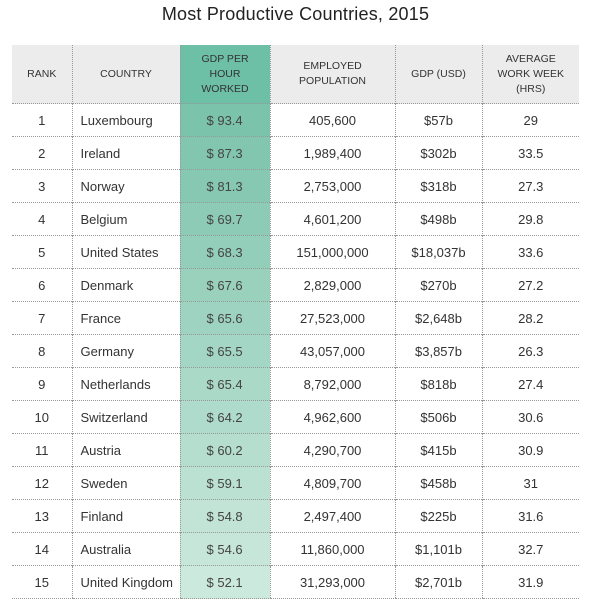 The height and width of the screenshot is (600, 591). Describe the element at coordinates (42, 549) in the screenshot. I see `rank-cell: 14` at that location.